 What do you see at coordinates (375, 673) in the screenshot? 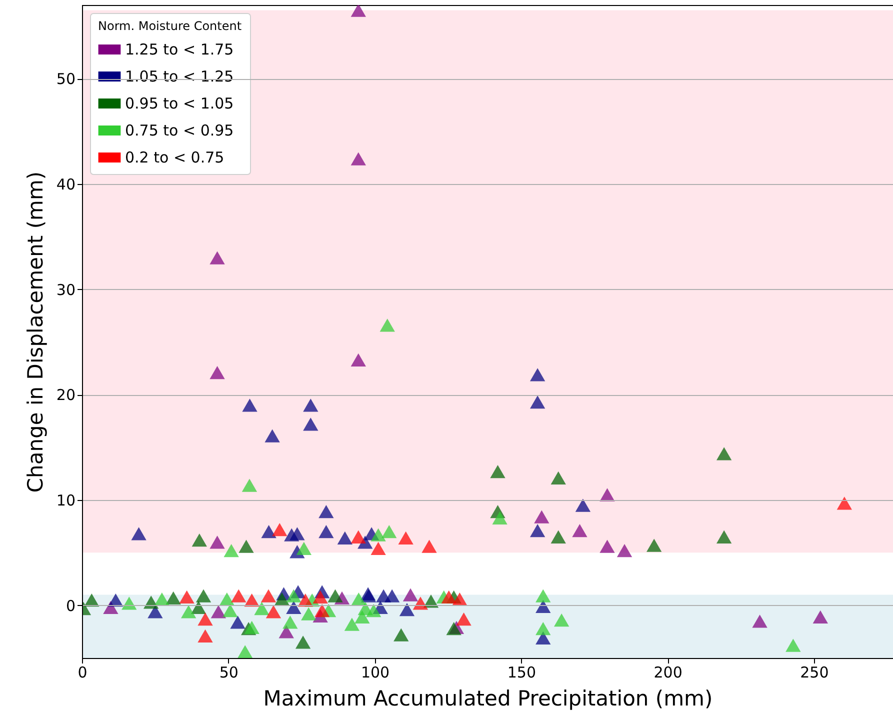
I see `x-tick-label: 100` at bounding box center [375, 673].